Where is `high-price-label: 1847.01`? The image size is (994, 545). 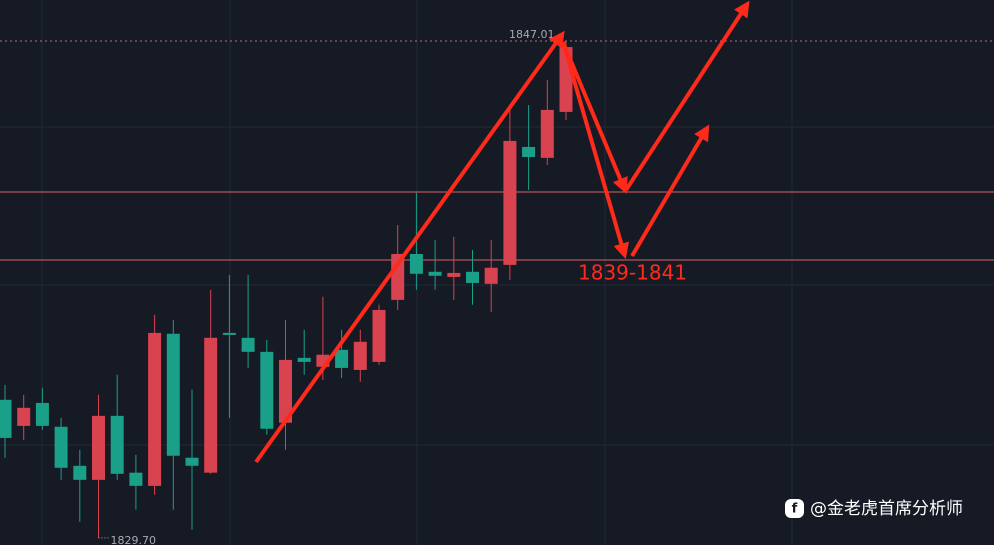
high-price-label: 1847.01 is located at coordinates (532, 34).